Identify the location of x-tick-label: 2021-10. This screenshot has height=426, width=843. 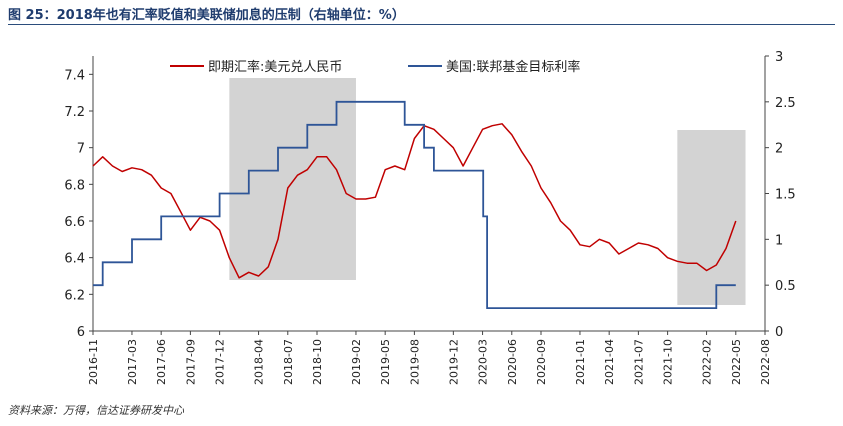
(668, 362).